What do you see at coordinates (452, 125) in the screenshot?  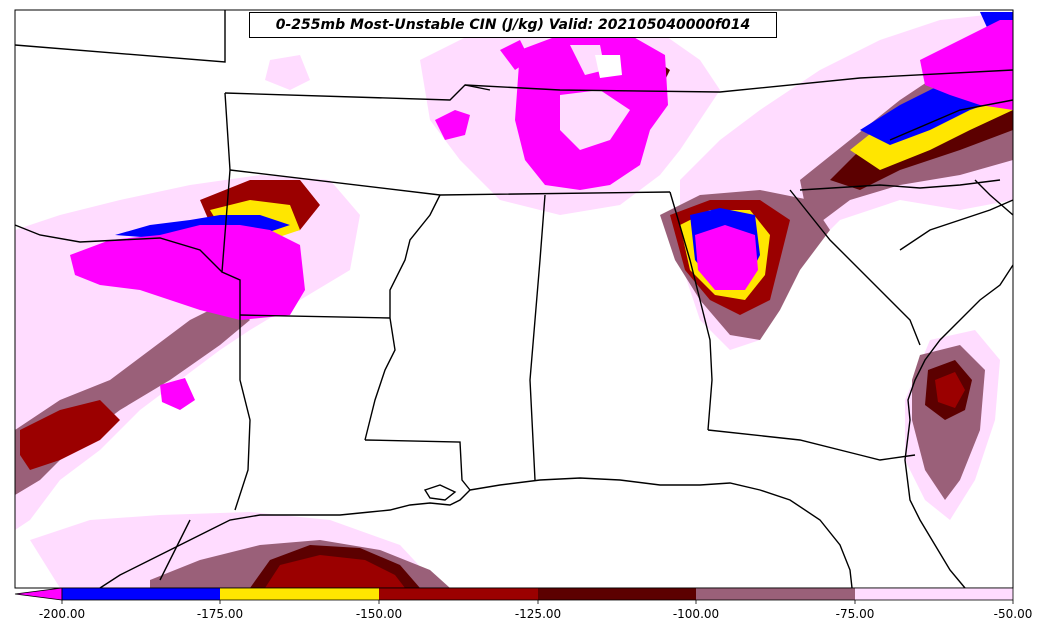 I see `magenta-region-kentucky` at bounding box center [452, 125].